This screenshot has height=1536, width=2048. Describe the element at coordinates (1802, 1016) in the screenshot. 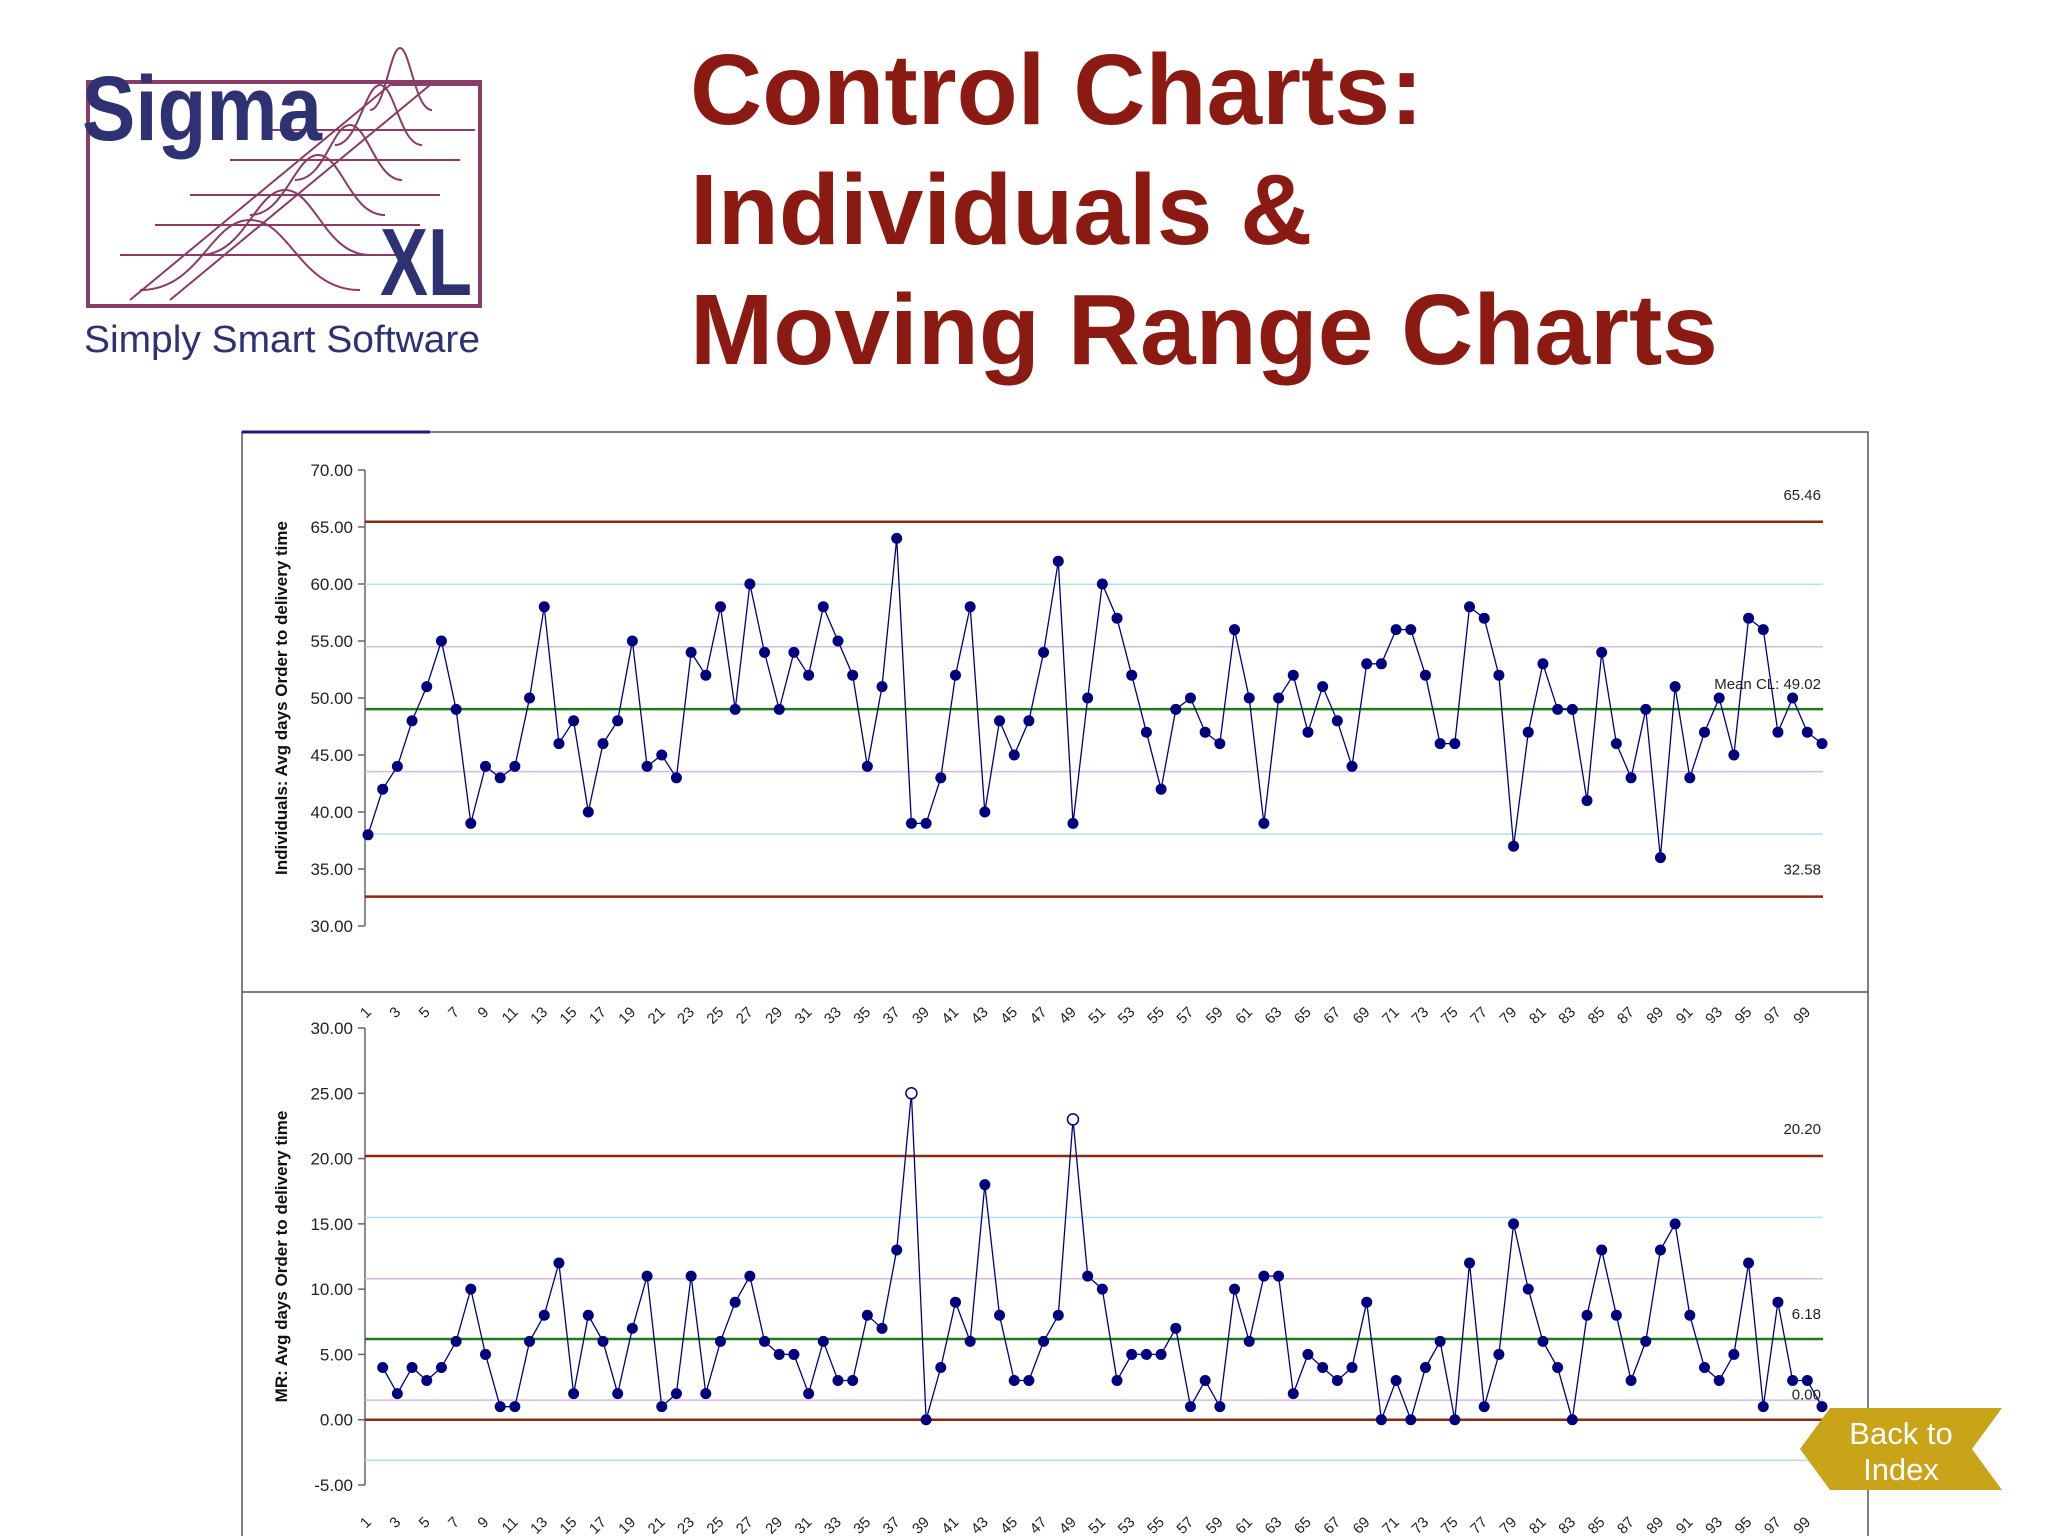

I see `x-tick-label: 99` at that location.